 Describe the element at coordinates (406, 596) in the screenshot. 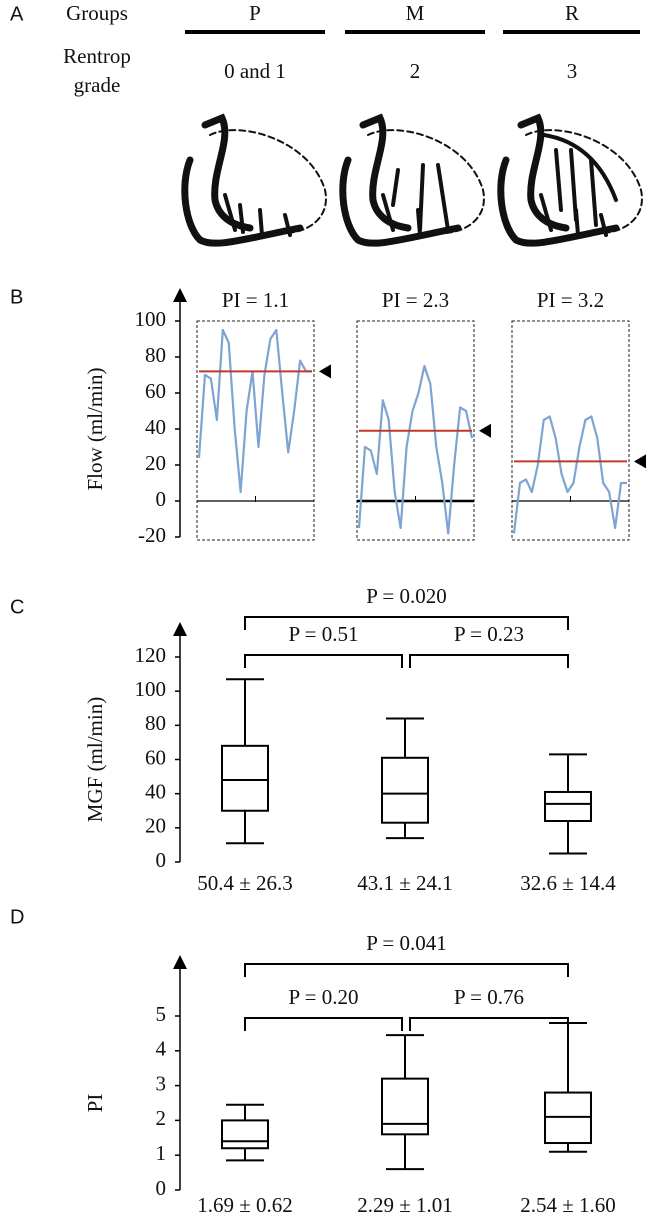

I see `p-value: P = 0.020` at that location.